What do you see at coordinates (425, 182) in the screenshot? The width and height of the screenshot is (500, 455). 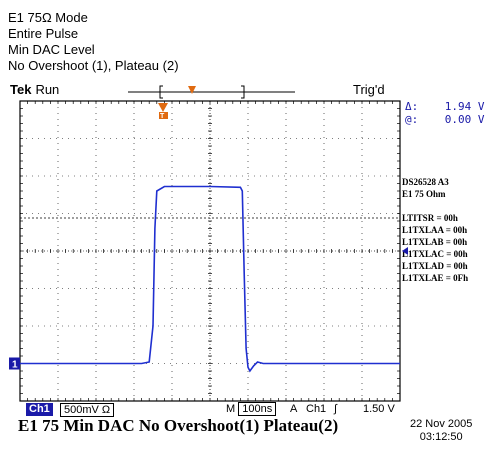 I see `device-label: DS26528 A3` at bounding box center [425, 182].